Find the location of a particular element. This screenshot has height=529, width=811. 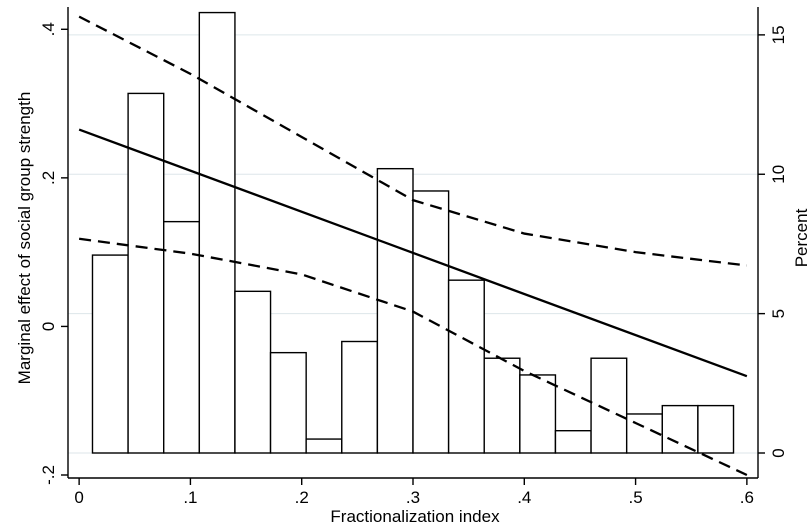

y-axis-right-title: Percent is located at coordinates (801, 237).